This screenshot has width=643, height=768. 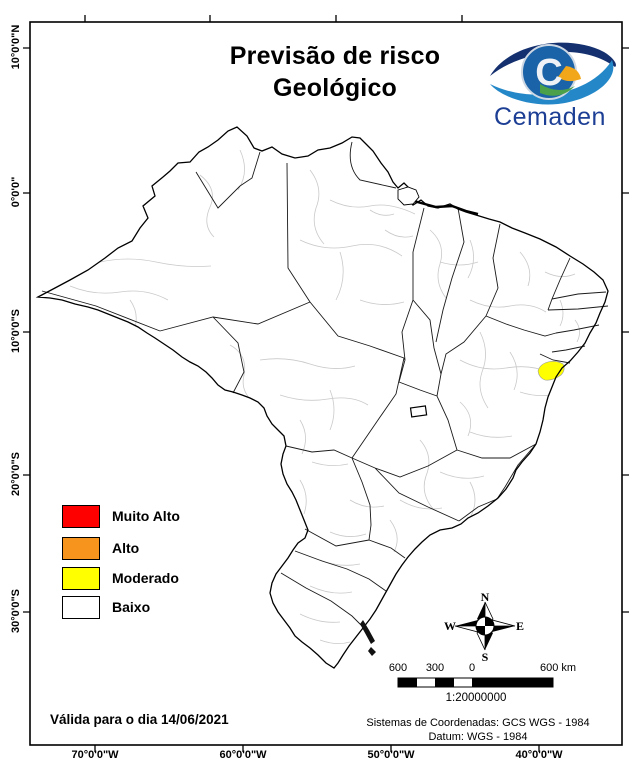 What do you see at coordinates (16, 474) in the screenshot?
I see `lat-label-20s: 20°0'0"S` at bounding box center [16, 474].